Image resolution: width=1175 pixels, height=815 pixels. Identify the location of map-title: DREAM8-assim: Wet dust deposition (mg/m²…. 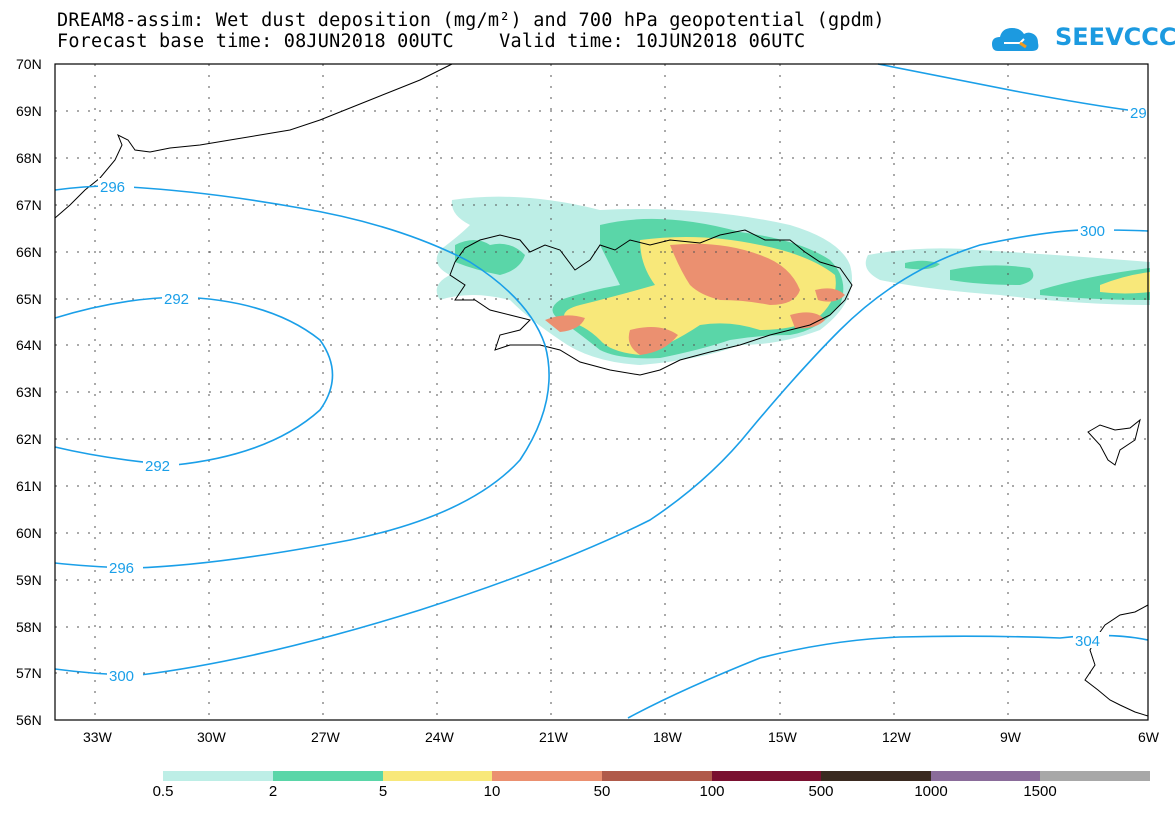
(471, 20).